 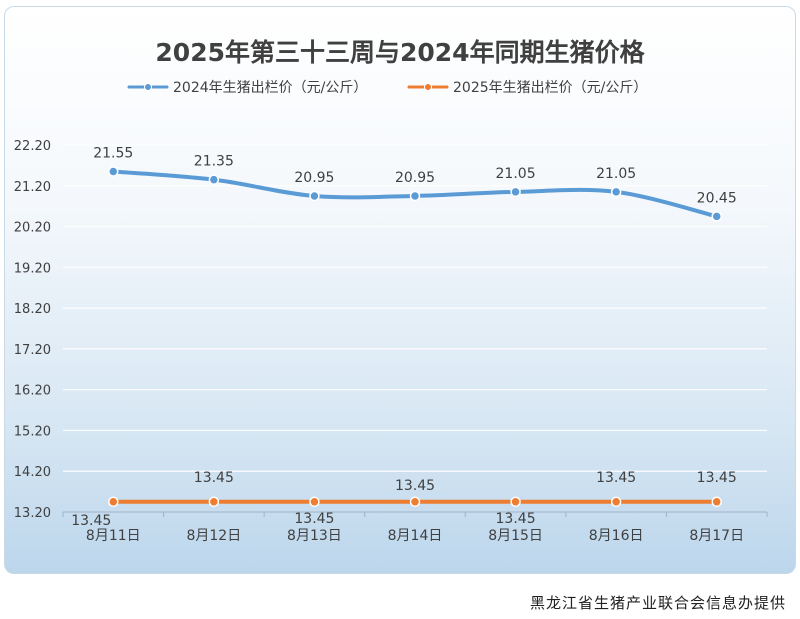 What do you see at coordinates (270, 88) in the screenshot?
I see `legend-entry: 2024年生猪出栏价（元/公斤）` at bounding box center [270, 88].